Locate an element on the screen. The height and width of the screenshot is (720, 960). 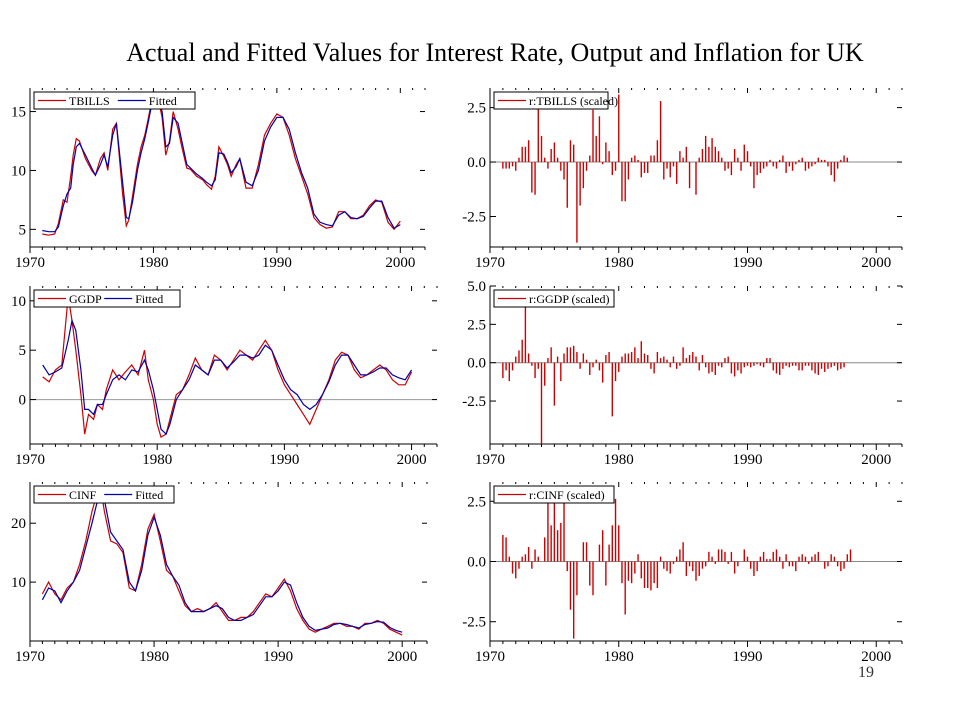
y-tick-label: 20 is located at coordinates (18, 524).